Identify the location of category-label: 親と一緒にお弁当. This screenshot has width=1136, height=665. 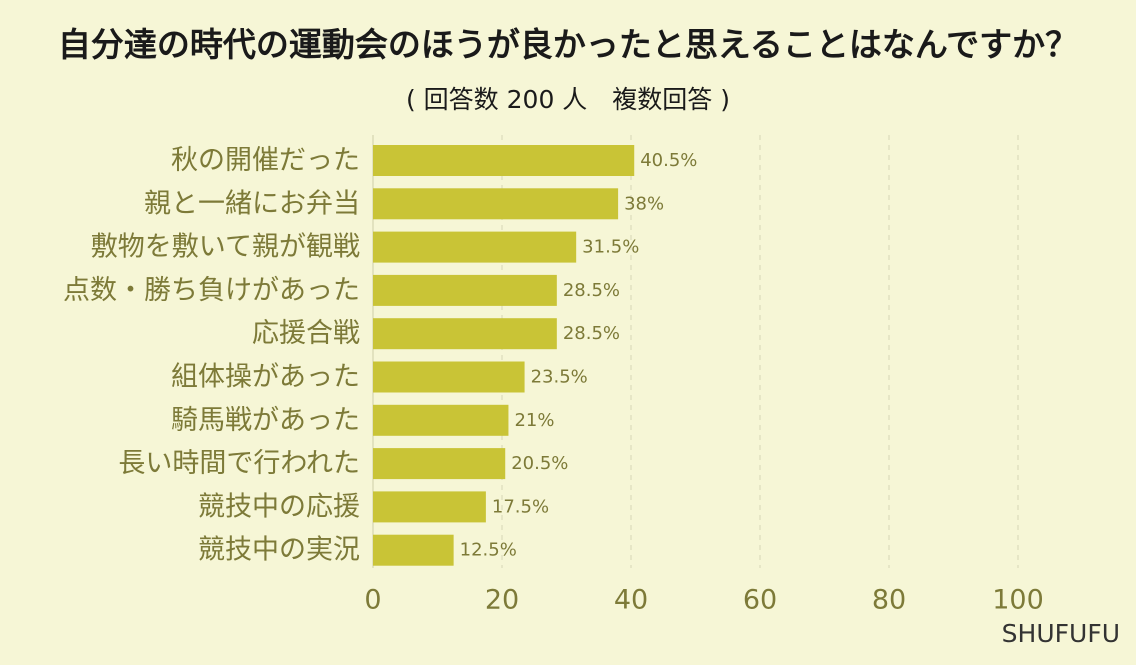
(252, 203).